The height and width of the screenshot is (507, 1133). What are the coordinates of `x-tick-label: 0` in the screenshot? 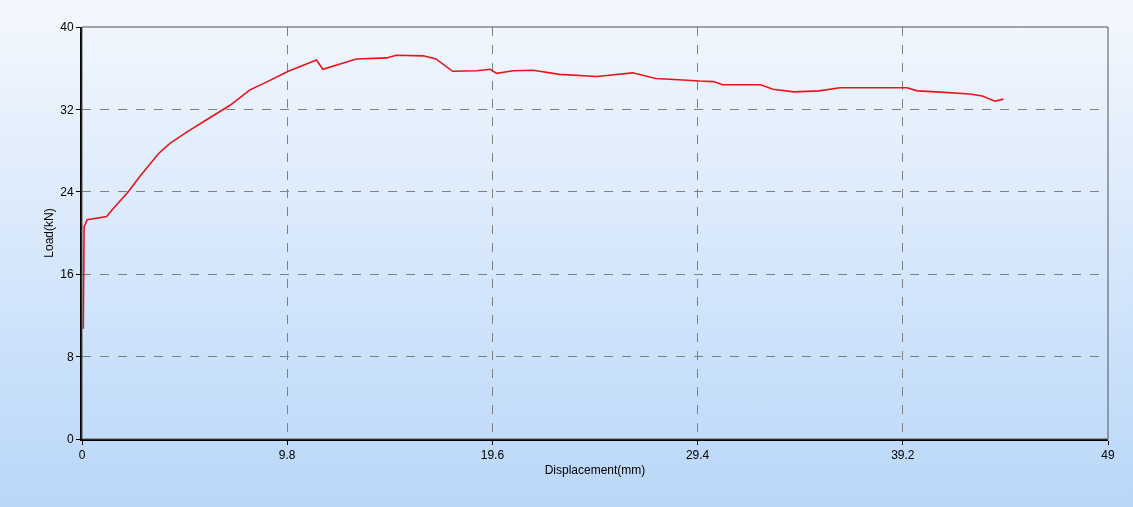 It's located at (82, 455).